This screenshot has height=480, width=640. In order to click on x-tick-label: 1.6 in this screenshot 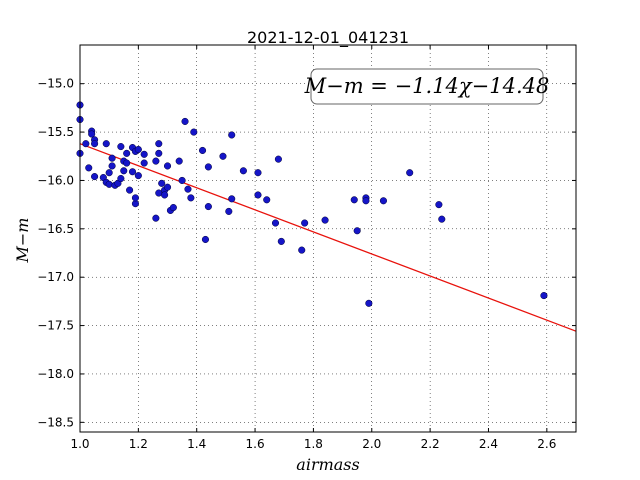, I will do `click(255, 444)`.